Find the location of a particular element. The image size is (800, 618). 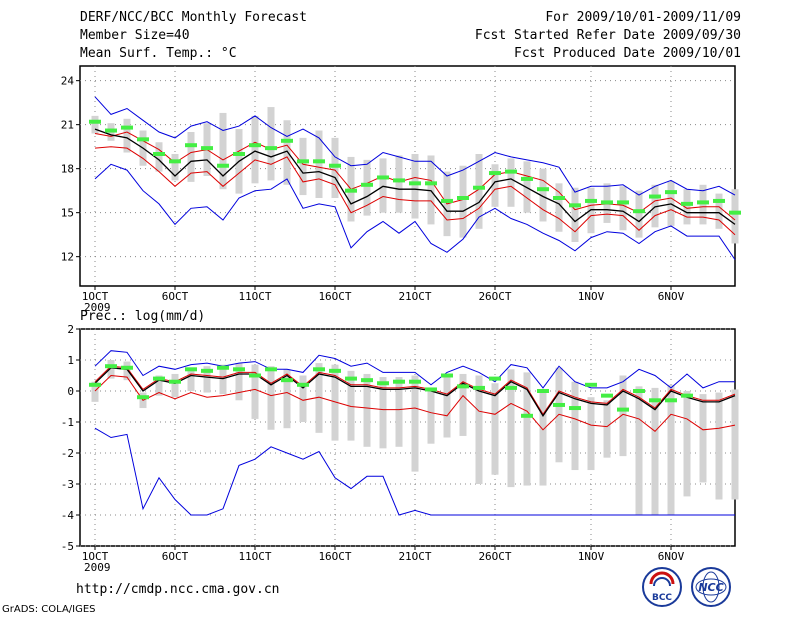

x-tick-label: 6NOV is located at coordinates (671, 556).